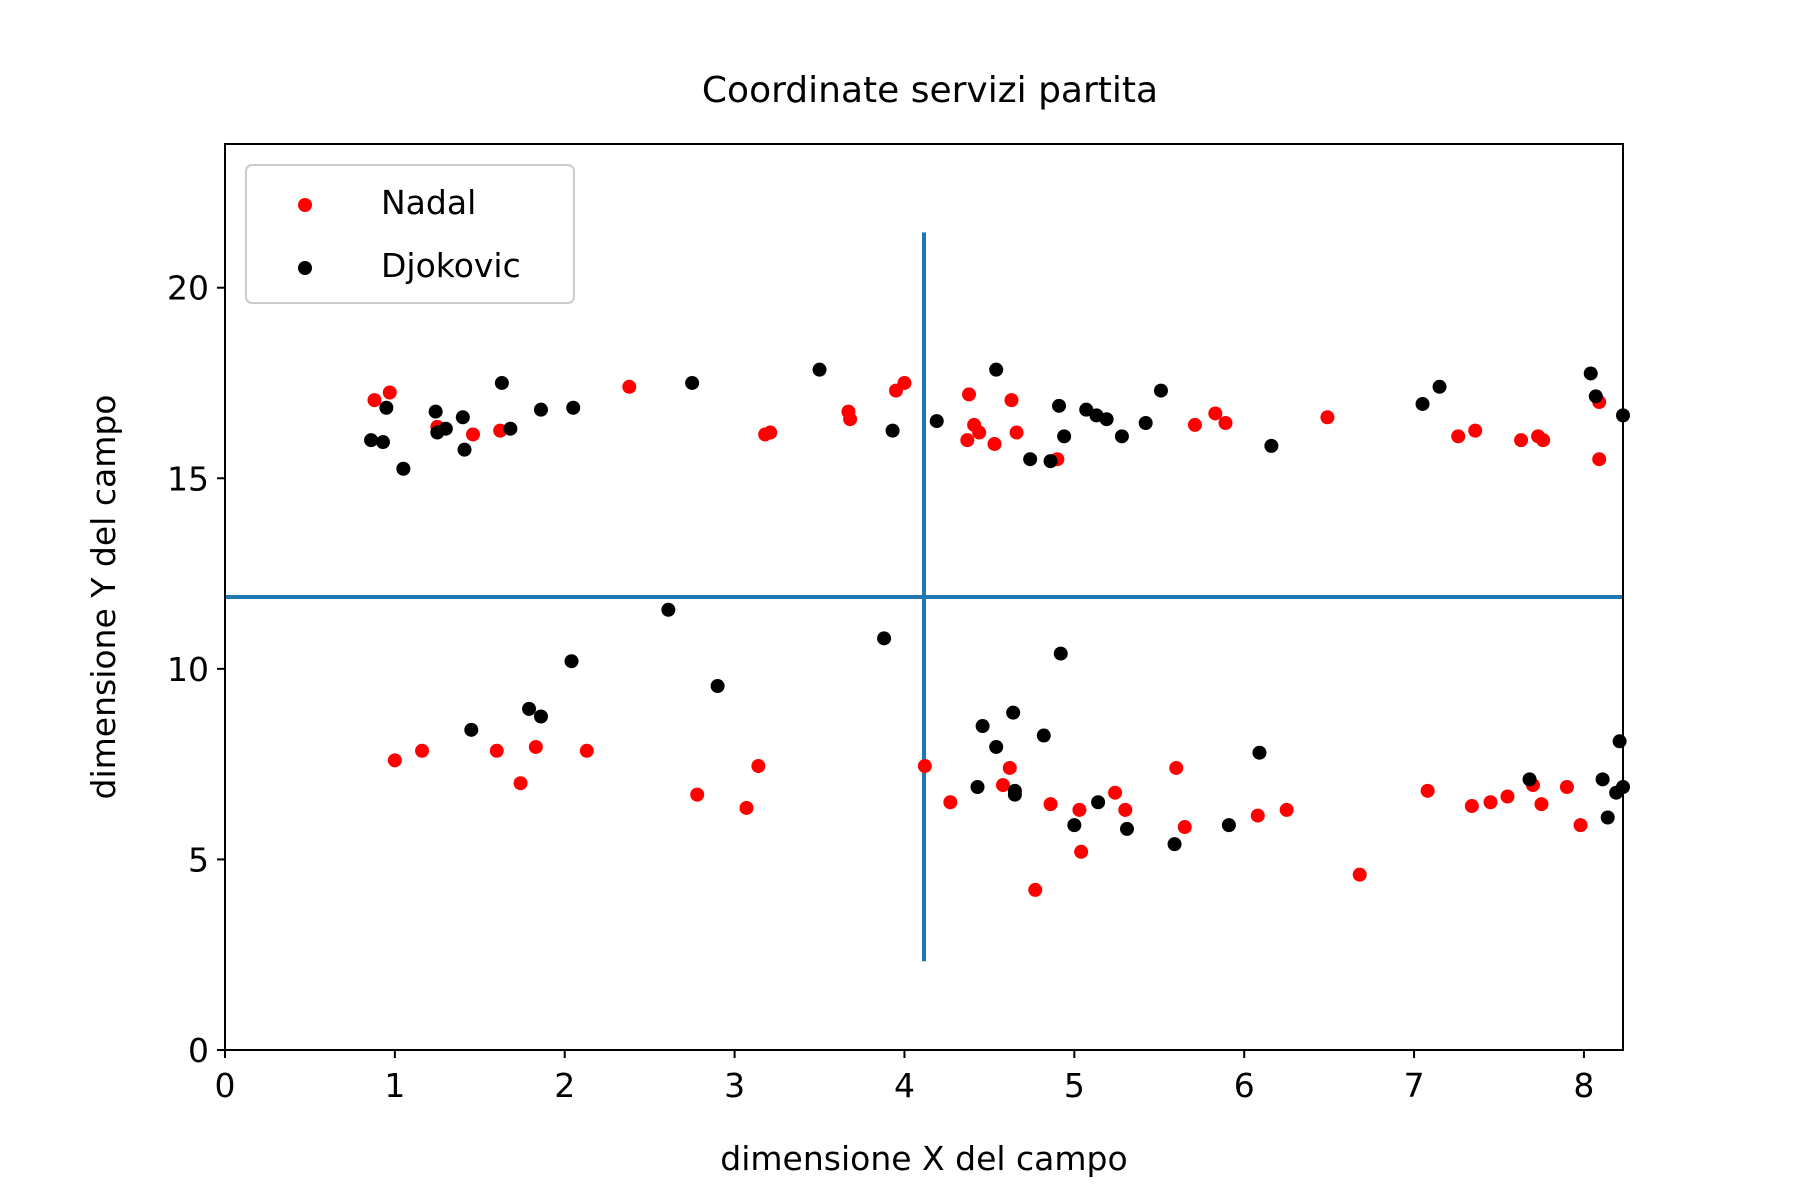 The height and width of the screenshot is (1200, 1800). What do you see at coordinates (225, 1085) in the screenshot?
I see `x-tick-label-0: 0` at bounding box center [225, 1085].